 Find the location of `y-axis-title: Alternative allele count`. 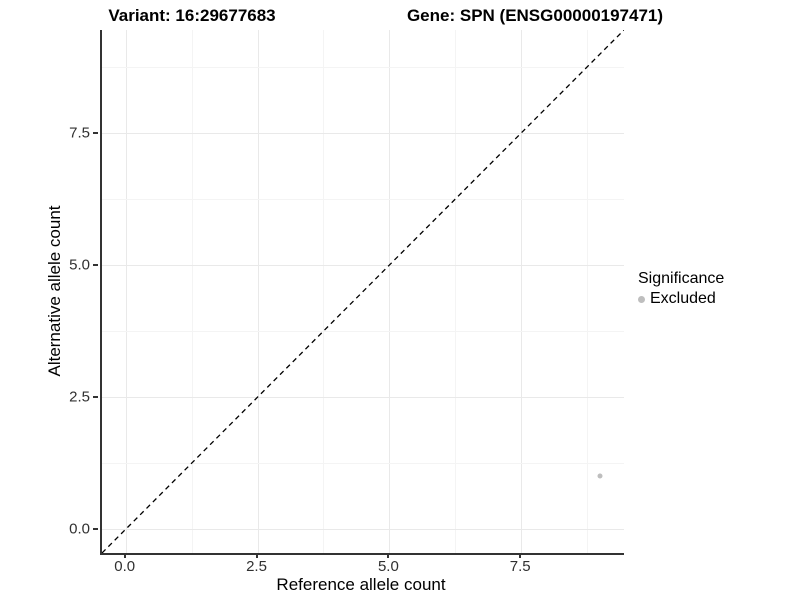

y-axis-title: Alternative allele count is located at coordinates (54, 291).